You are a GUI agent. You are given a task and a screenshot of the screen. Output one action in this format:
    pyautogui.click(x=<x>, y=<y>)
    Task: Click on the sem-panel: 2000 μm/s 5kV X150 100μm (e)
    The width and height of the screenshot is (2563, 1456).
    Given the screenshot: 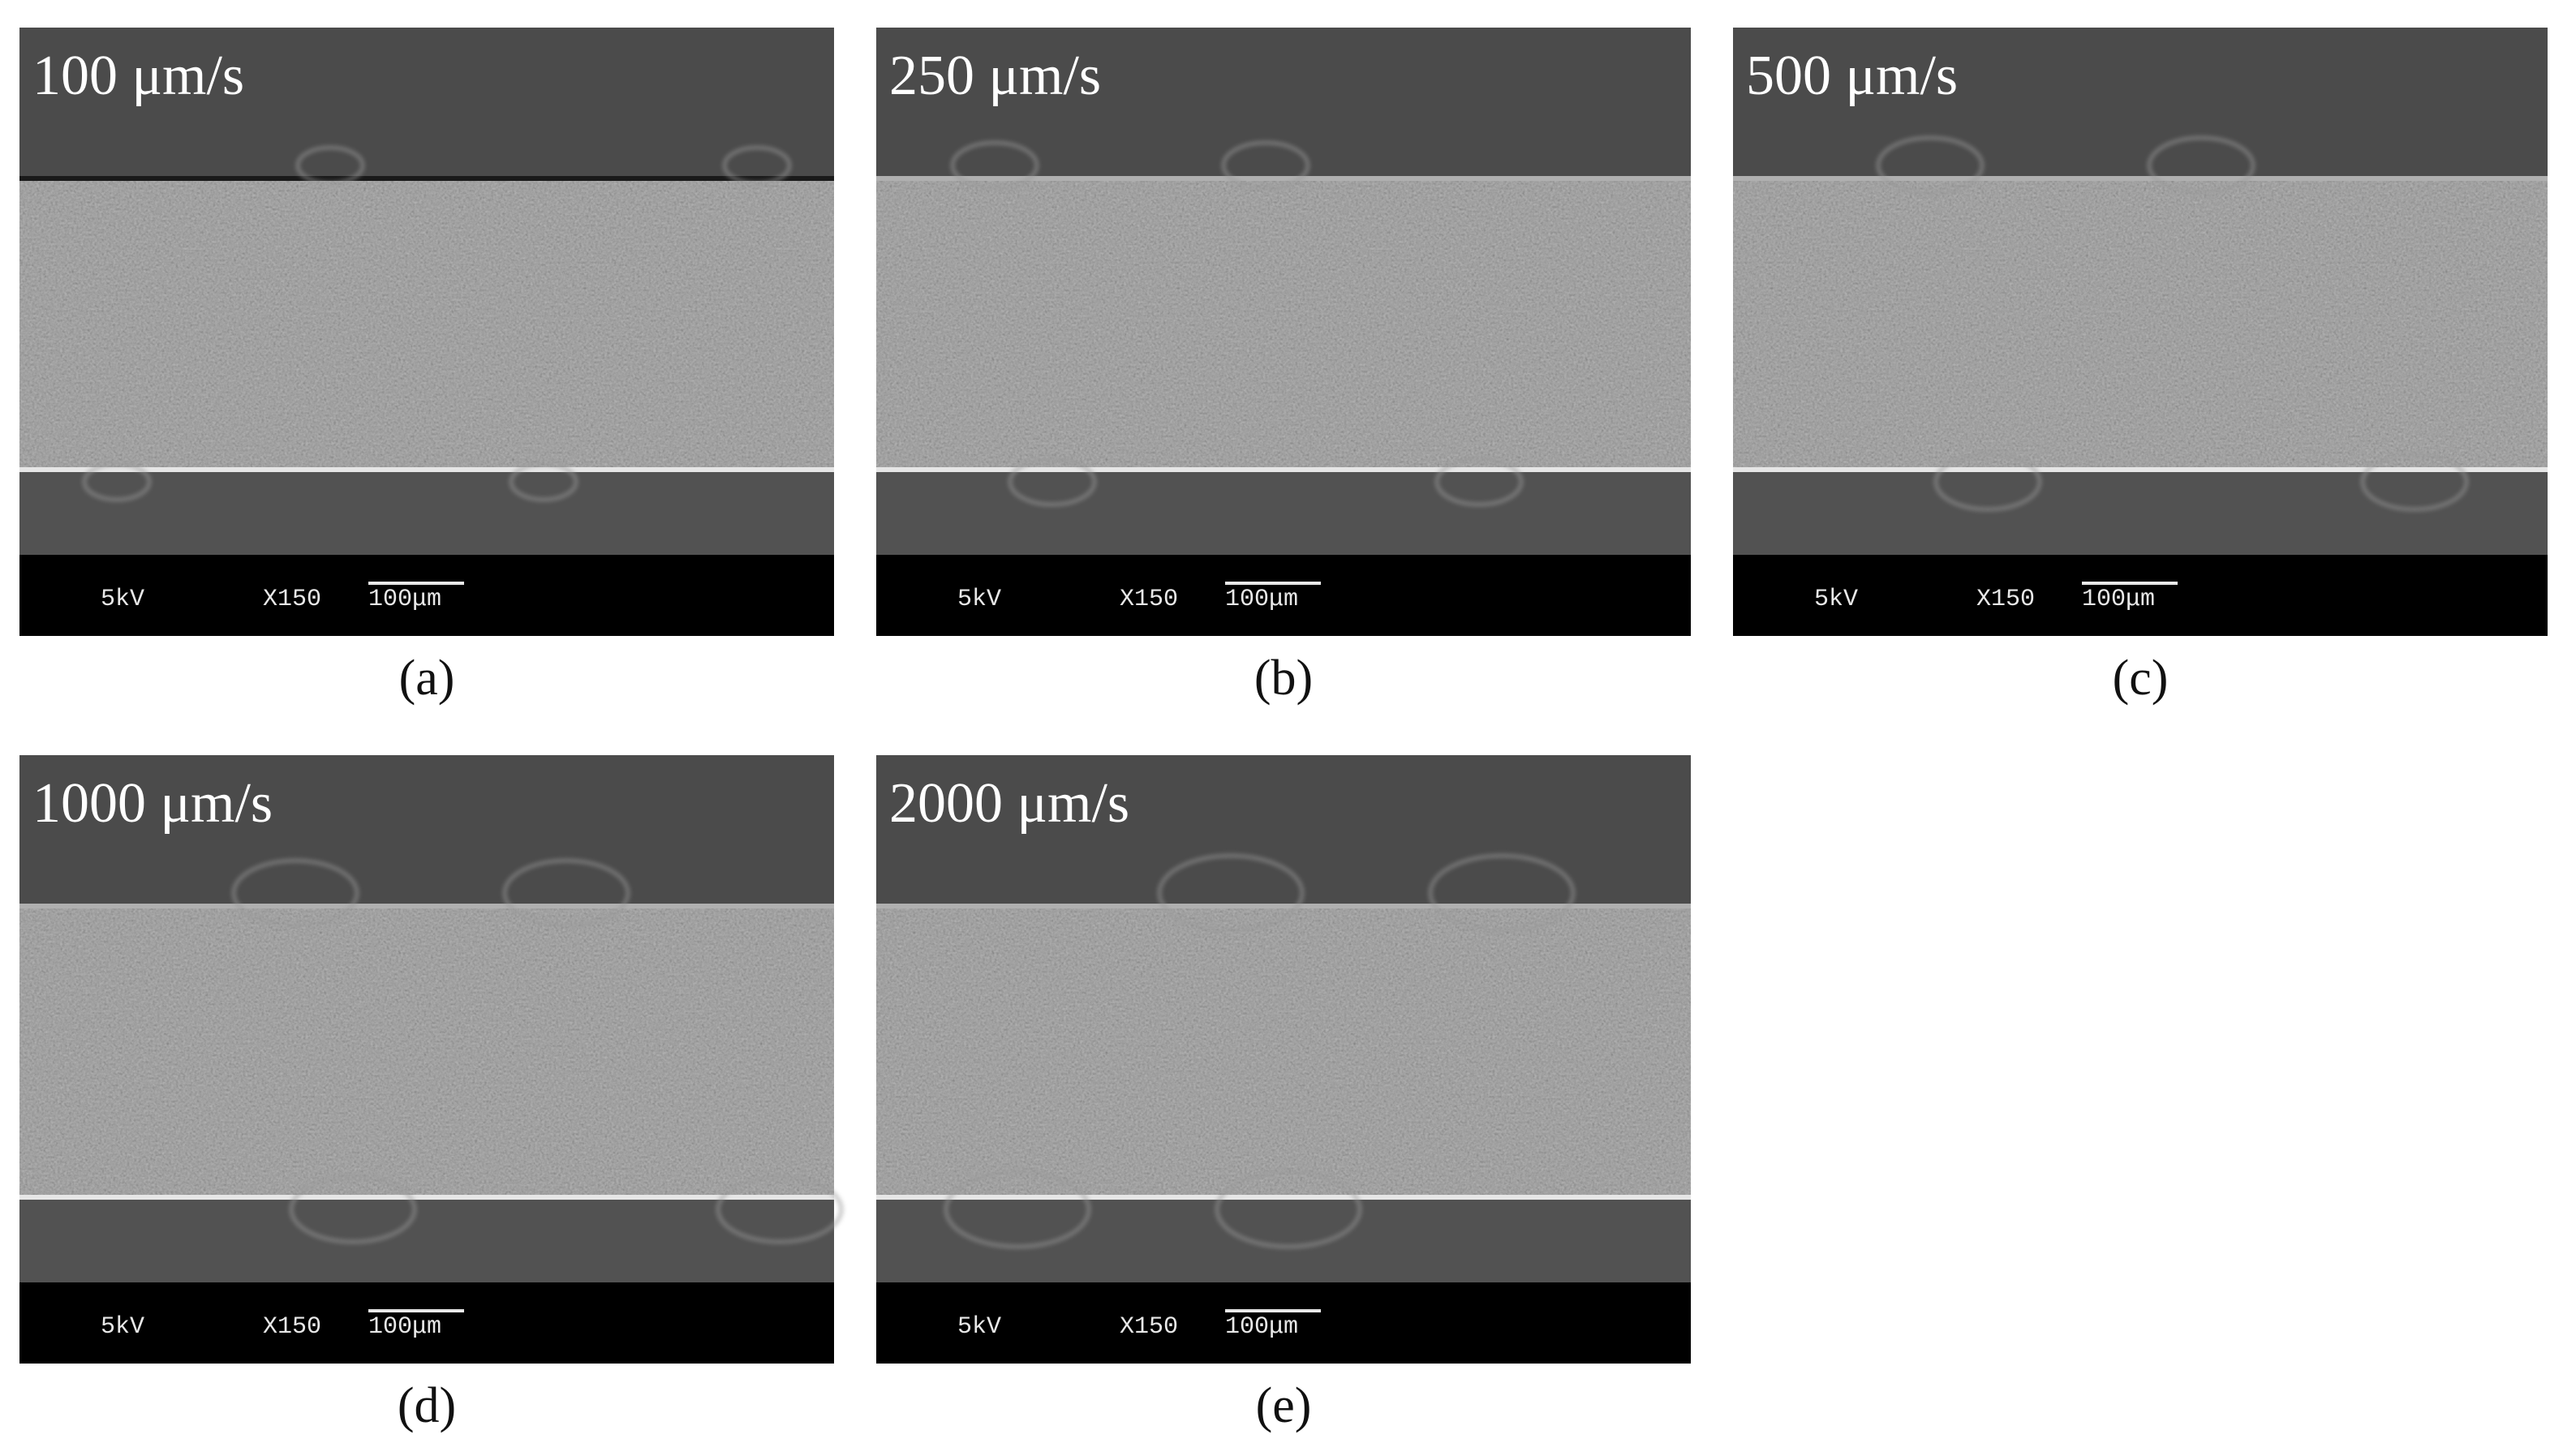 What is the action you would take?
    pyautogui.click(x=1283, y=1094)
    